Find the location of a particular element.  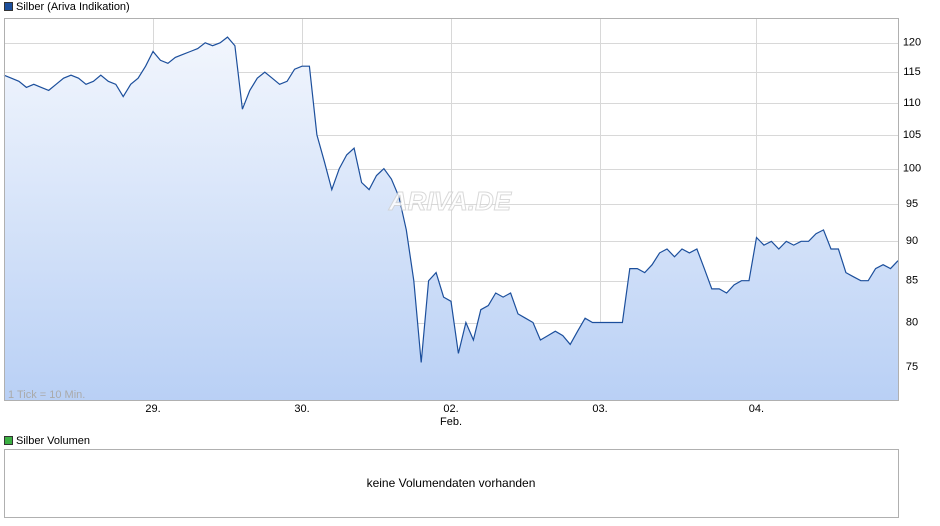

x-tick-label: 02. is located at coordinates (450, 409).